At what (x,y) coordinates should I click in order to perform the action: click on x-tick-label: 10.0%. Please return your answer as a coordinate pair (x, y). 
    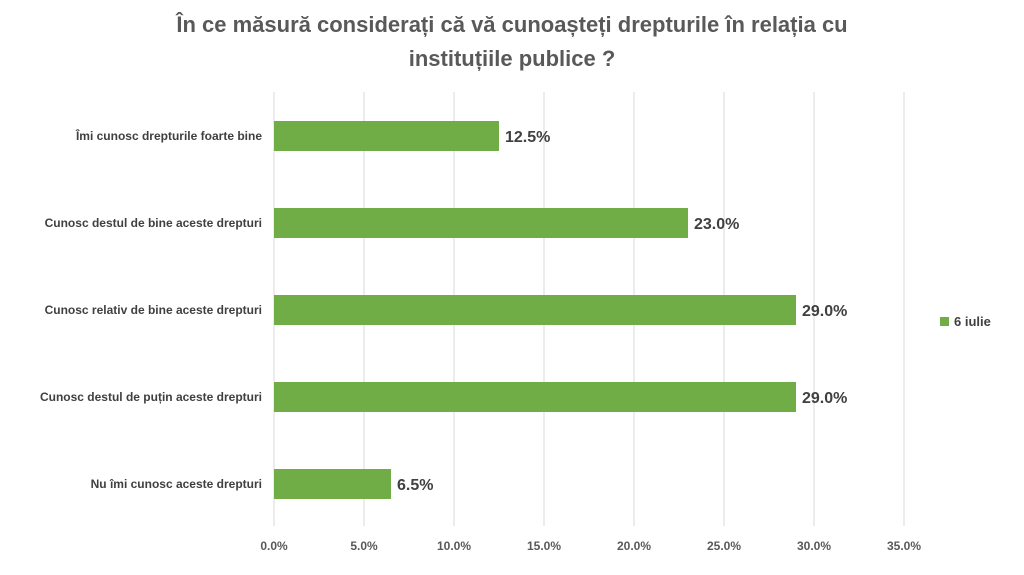
    Looking at the image, I should click on (454, 546).